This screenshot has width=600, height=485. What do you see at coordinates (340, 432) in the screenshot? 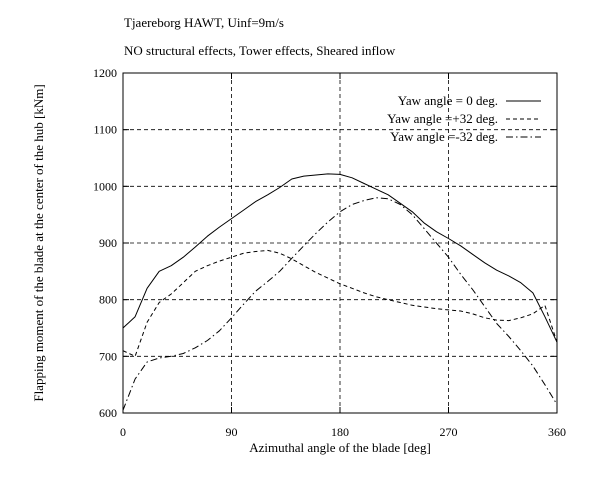
I see `x-tick-label: 180` at bounding box center [340, 432].